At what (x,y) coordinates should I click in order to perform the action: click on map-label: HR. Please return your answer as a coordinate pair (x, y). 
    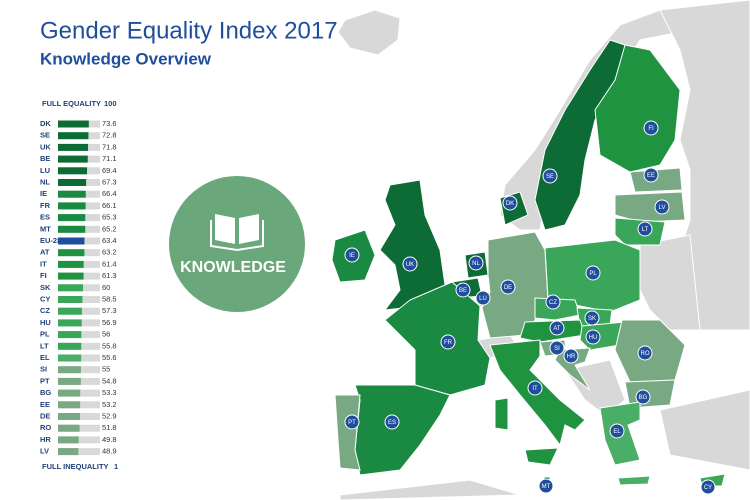
    Looking at the image, I should click on (571, 357).